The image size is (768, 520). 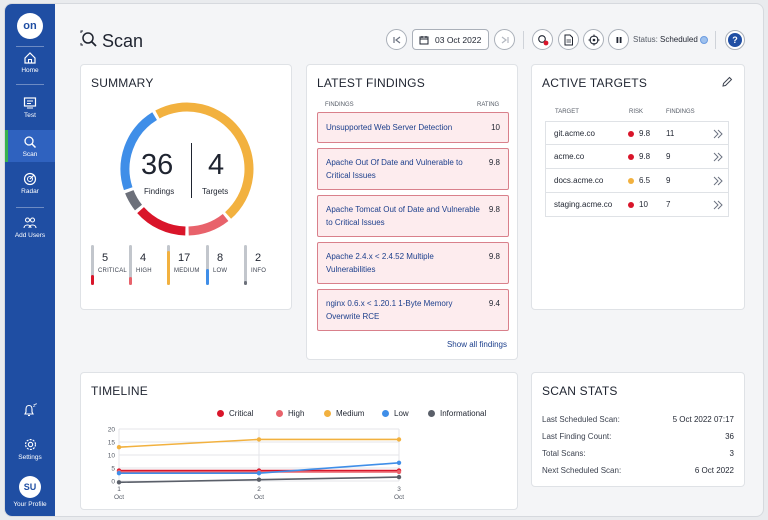 What do you see at coordinates (463, 413) in the screenshot?
I see `legend-label: Informational` at bounding box center [463, 413].